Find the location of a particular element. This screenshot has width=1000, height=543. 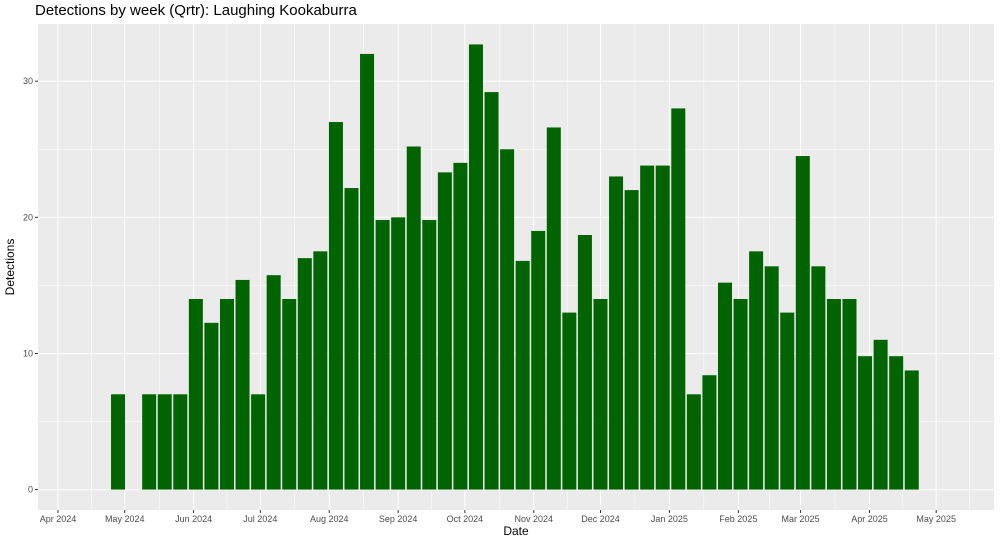

x-tick-label: Sep 2024 is located at coordinates (398, 519).